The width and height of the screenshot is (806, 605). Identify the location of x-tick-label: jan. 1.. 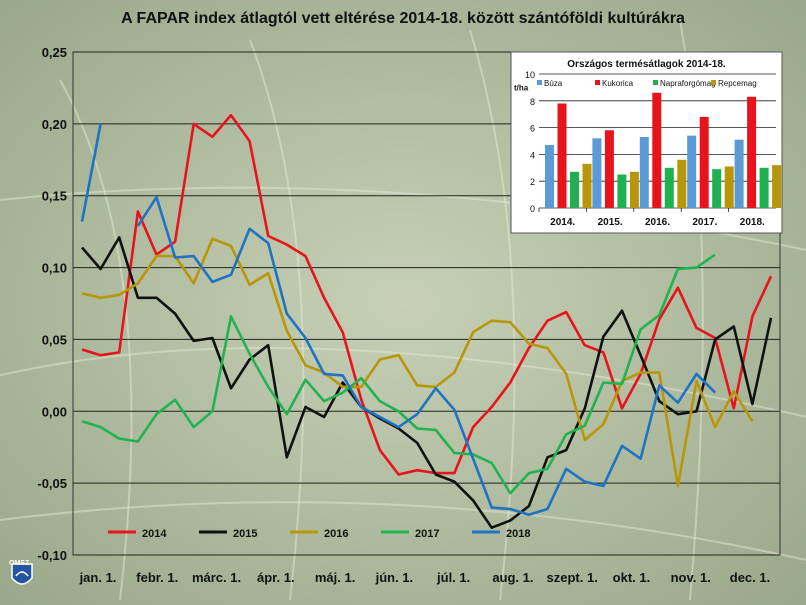
(98, 577).